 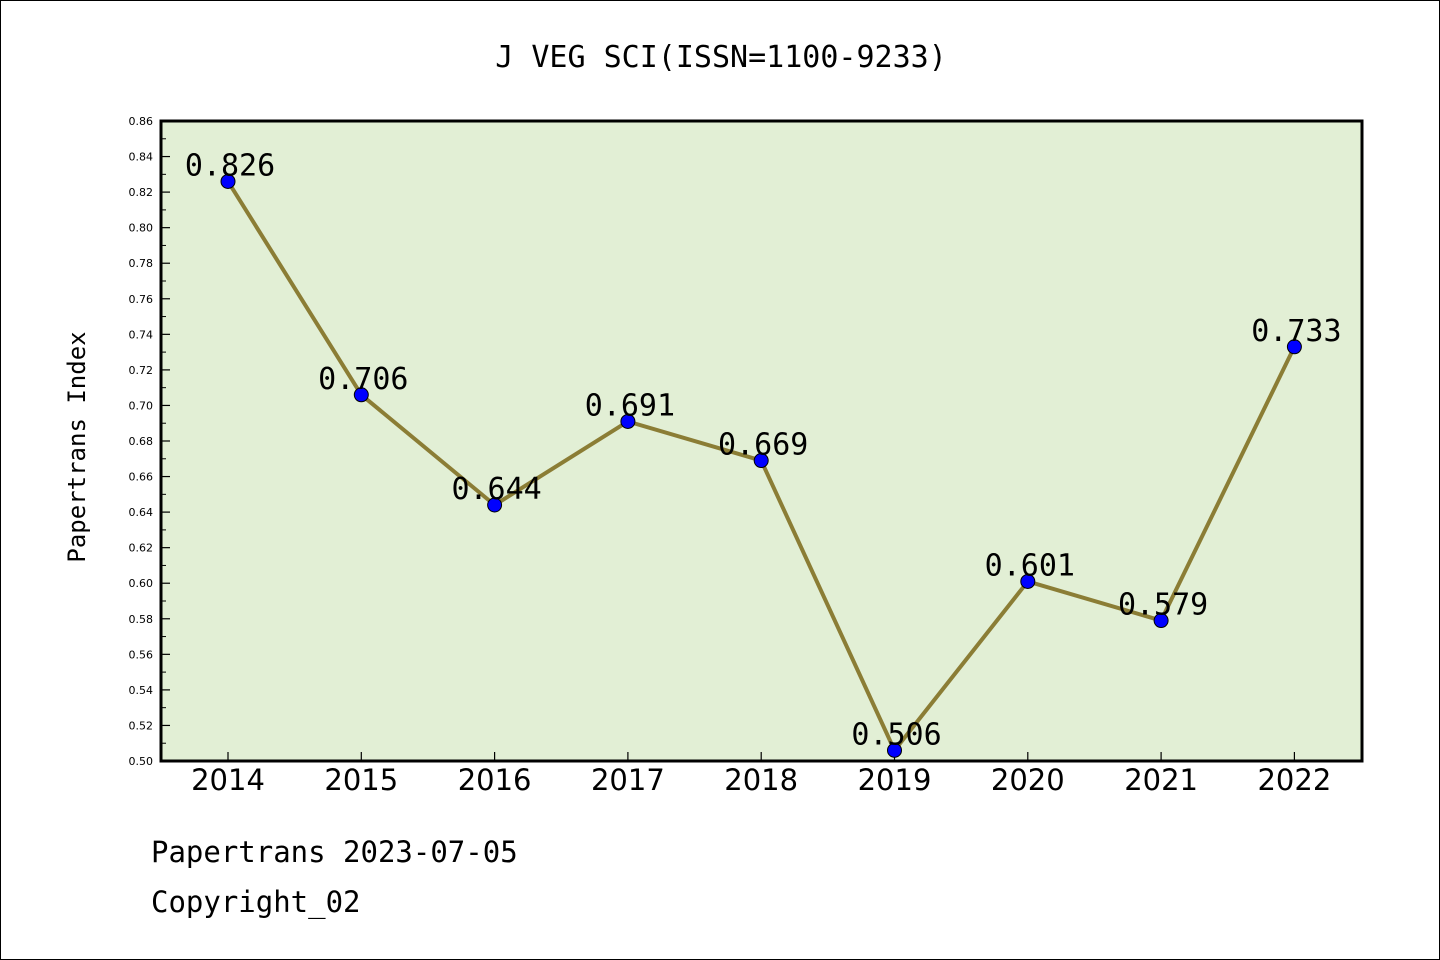 I want to click on y-tick-label: 0.82, so click(x=141, y=192).